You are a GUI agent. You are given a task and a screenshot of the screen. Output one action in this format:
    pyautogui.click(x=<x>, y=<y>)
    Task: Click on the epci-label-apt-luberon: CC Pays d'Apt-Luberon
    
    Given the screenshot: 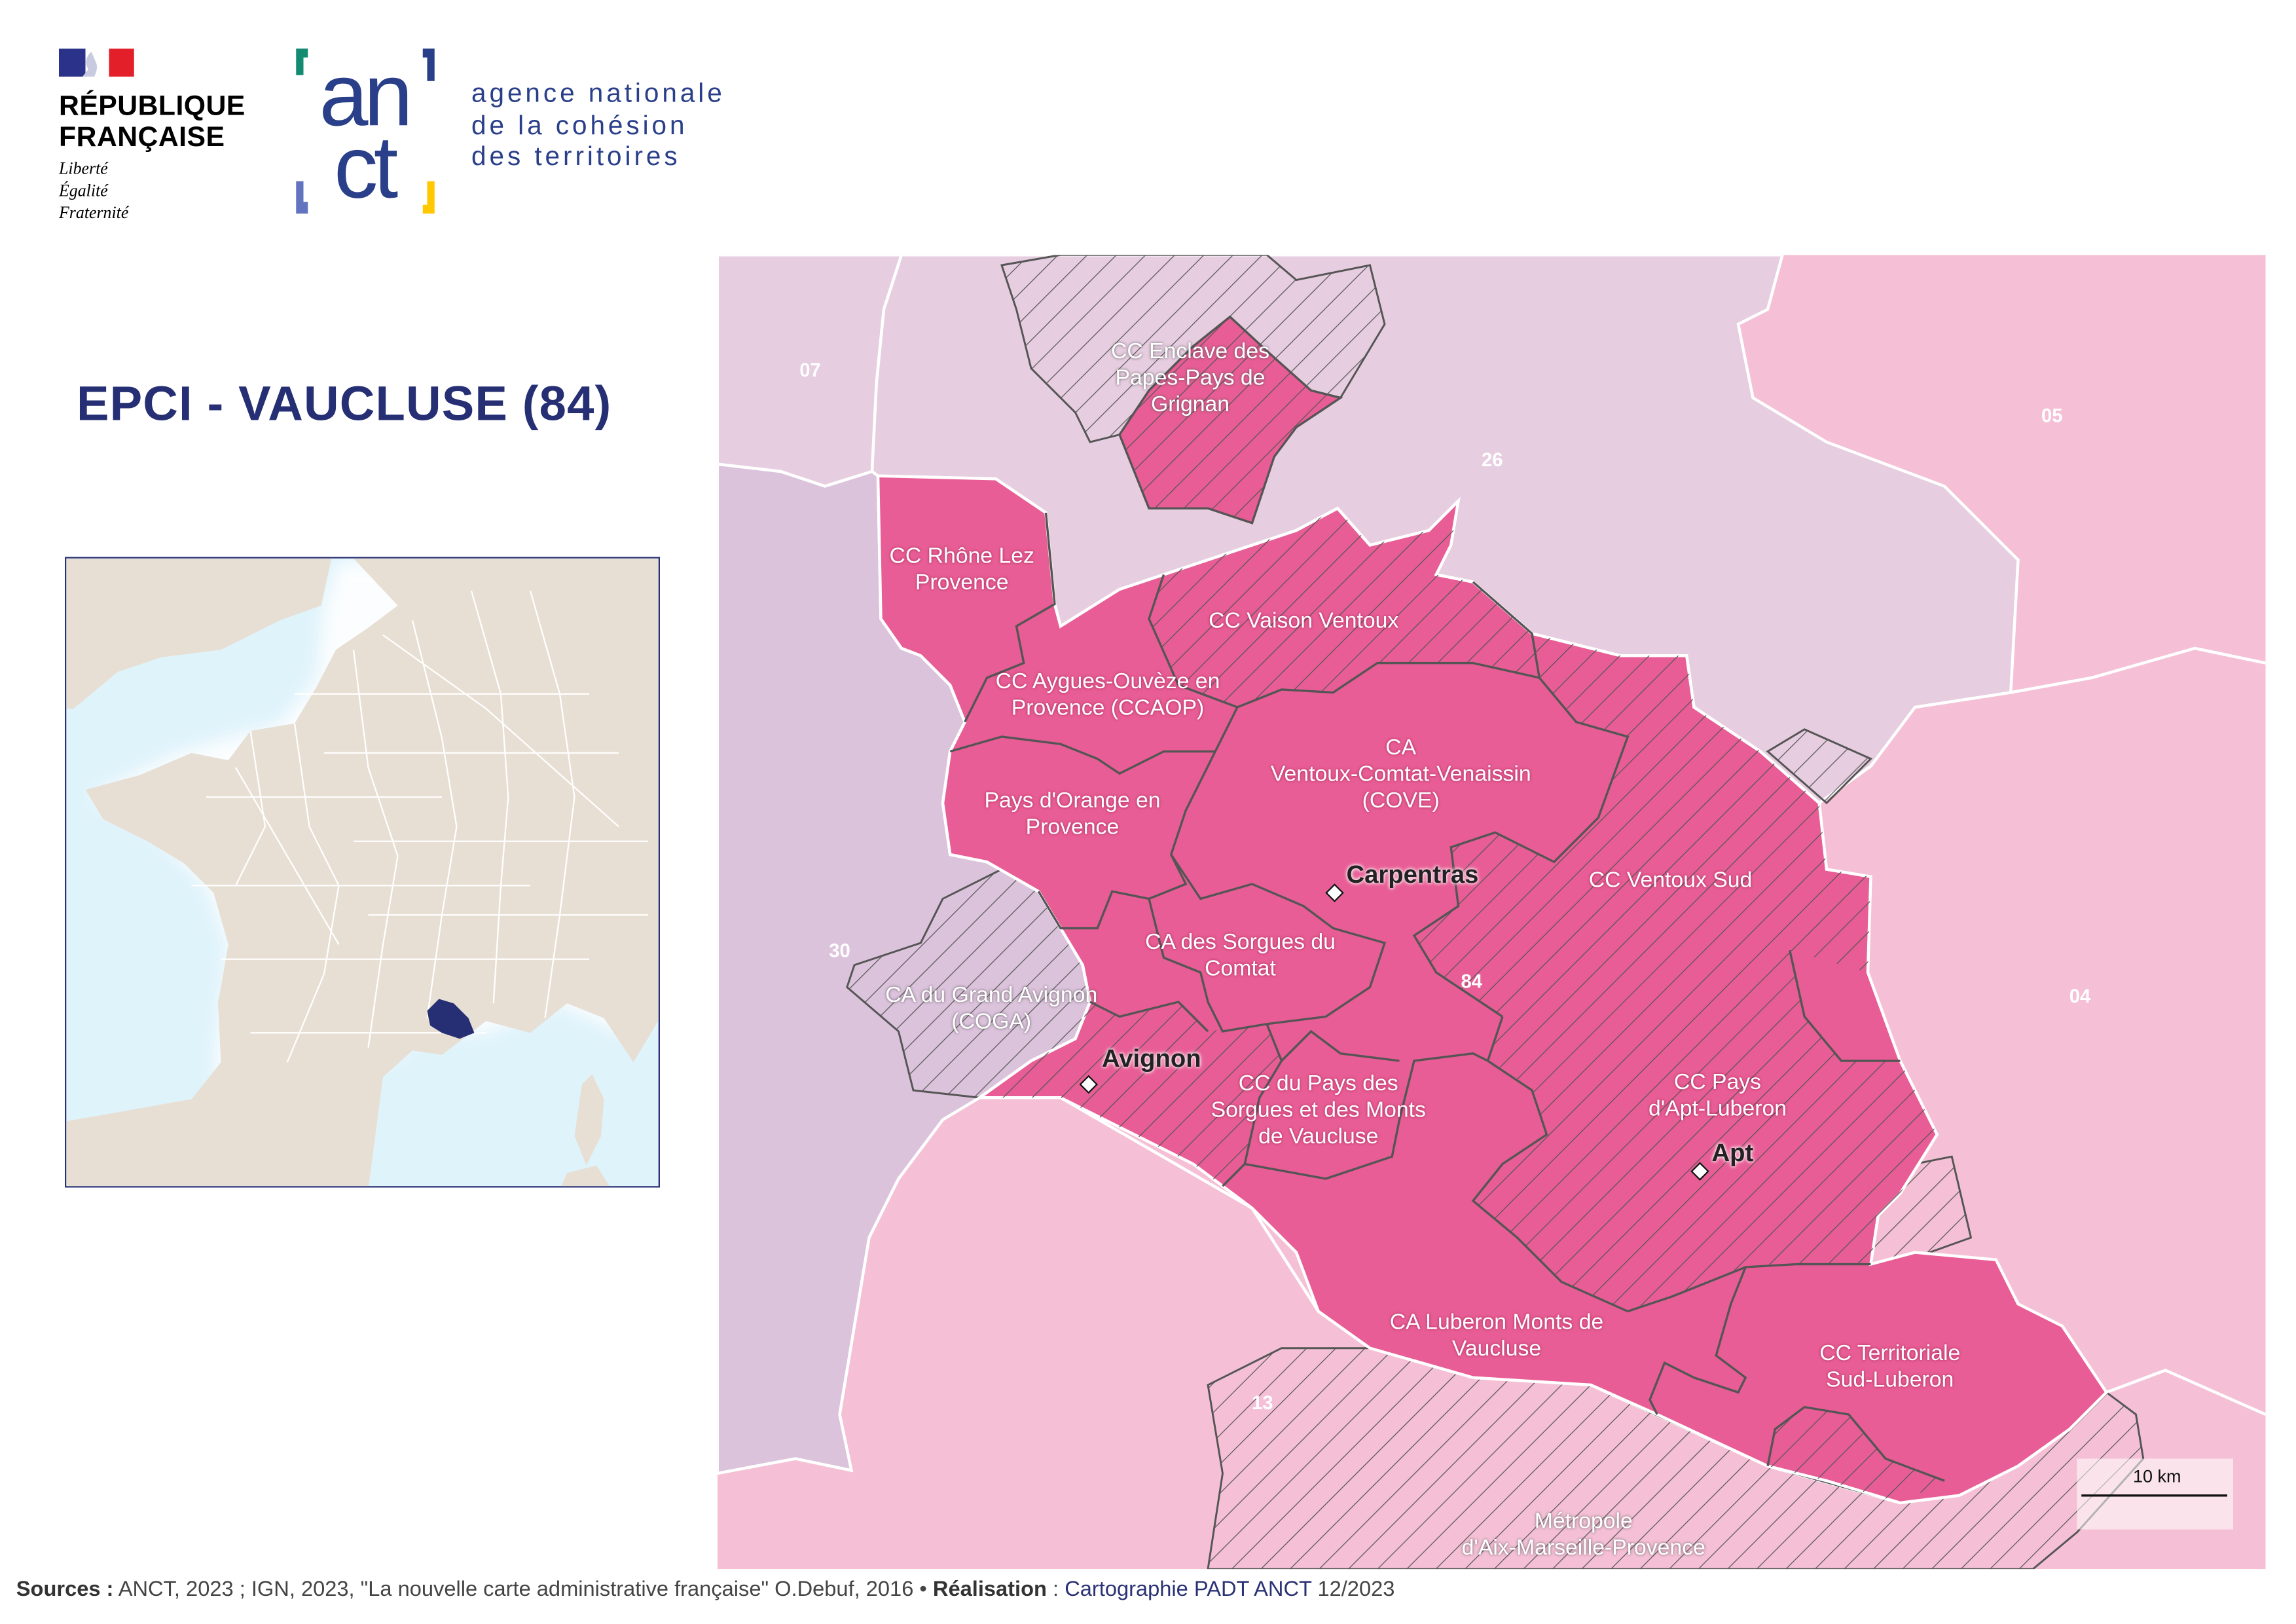 What is the action you would take?
    pyautogui.click(x=1718, y=1095)
    